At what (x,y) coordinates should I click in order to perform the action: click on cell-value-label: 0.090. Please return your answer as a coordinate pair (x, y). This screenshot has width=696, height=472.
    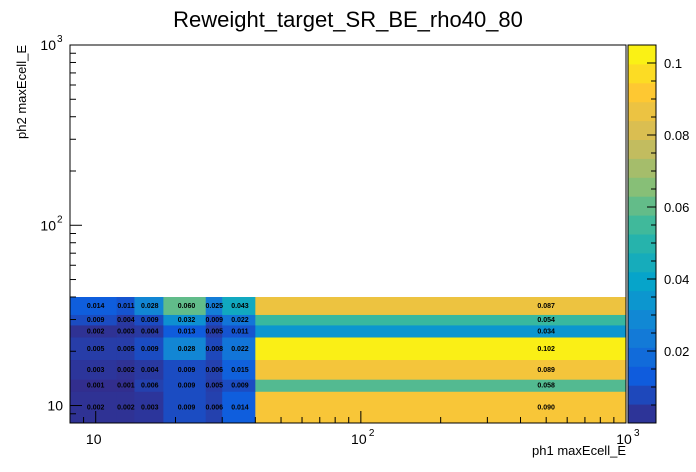
    Looking at the image, I should click on (546, 408).